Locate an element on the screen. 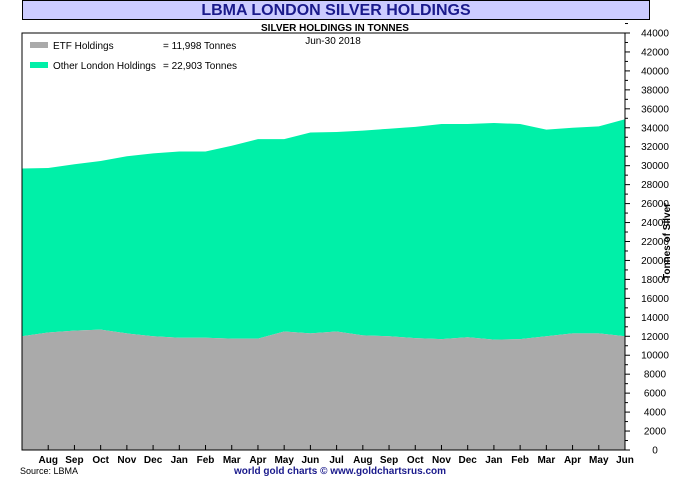 The width and height of the screenshot is (675, 478). y-tick-label: 34000 is located at coordinates (655, 128).